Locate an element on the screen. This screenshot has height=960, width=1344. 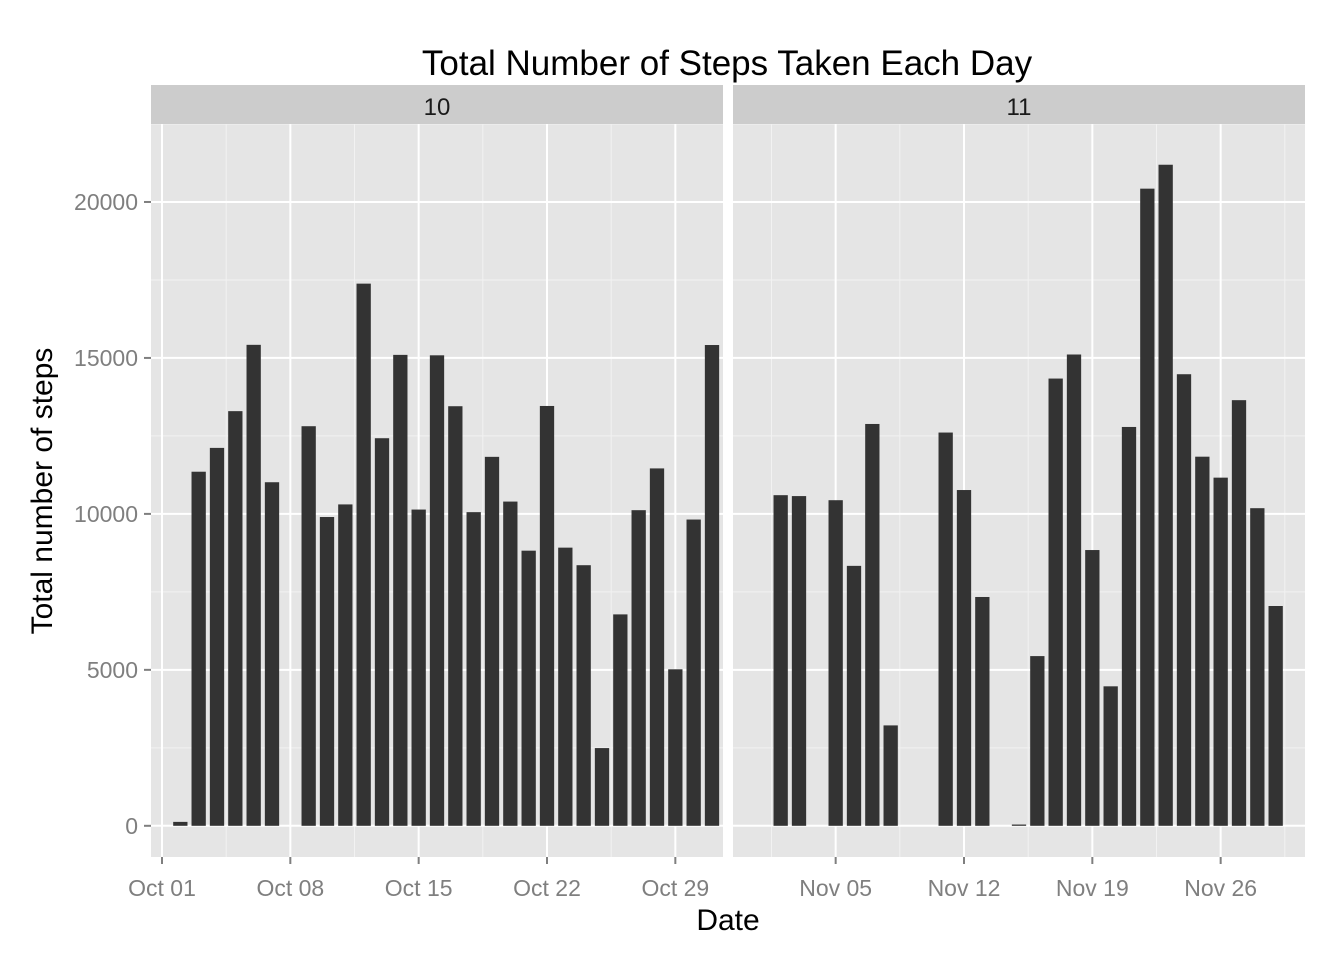
facet-strip-label: 10 is located at coordinates (437, 107).